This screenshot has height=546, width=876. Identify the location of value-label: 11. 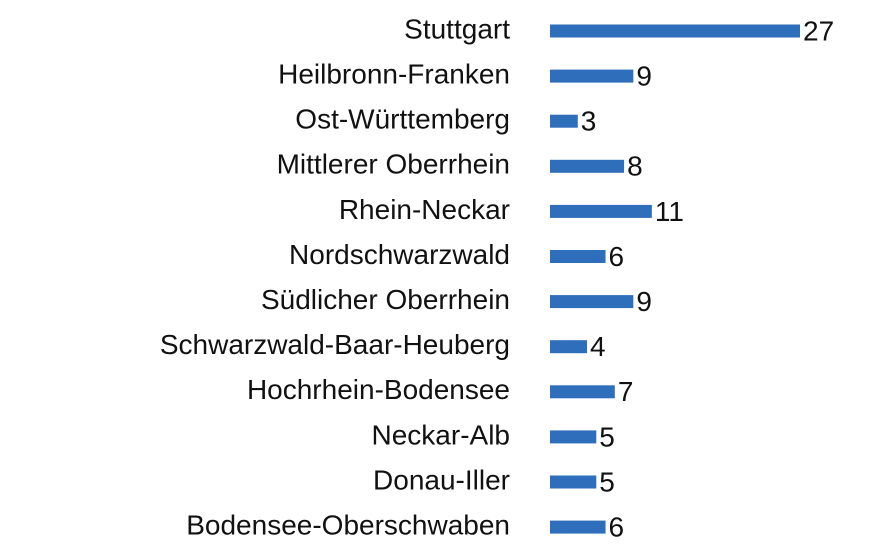
(669, 211).